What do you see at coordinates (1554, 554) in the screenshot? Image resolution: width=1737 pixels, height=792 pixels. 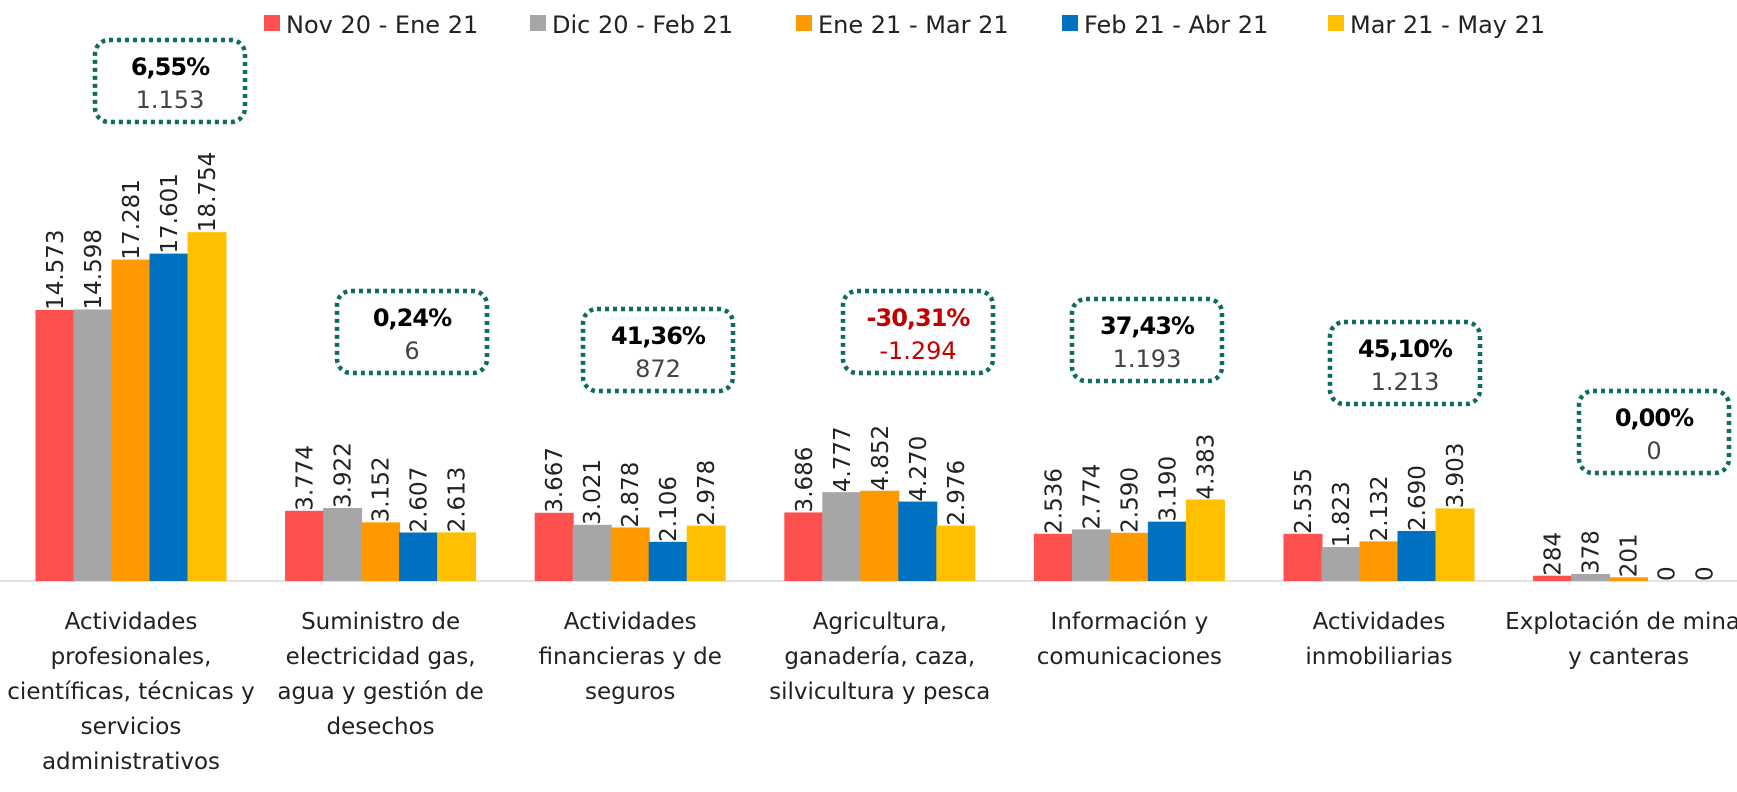 I see `value-label: 284` at bounding box center [1554, 554].